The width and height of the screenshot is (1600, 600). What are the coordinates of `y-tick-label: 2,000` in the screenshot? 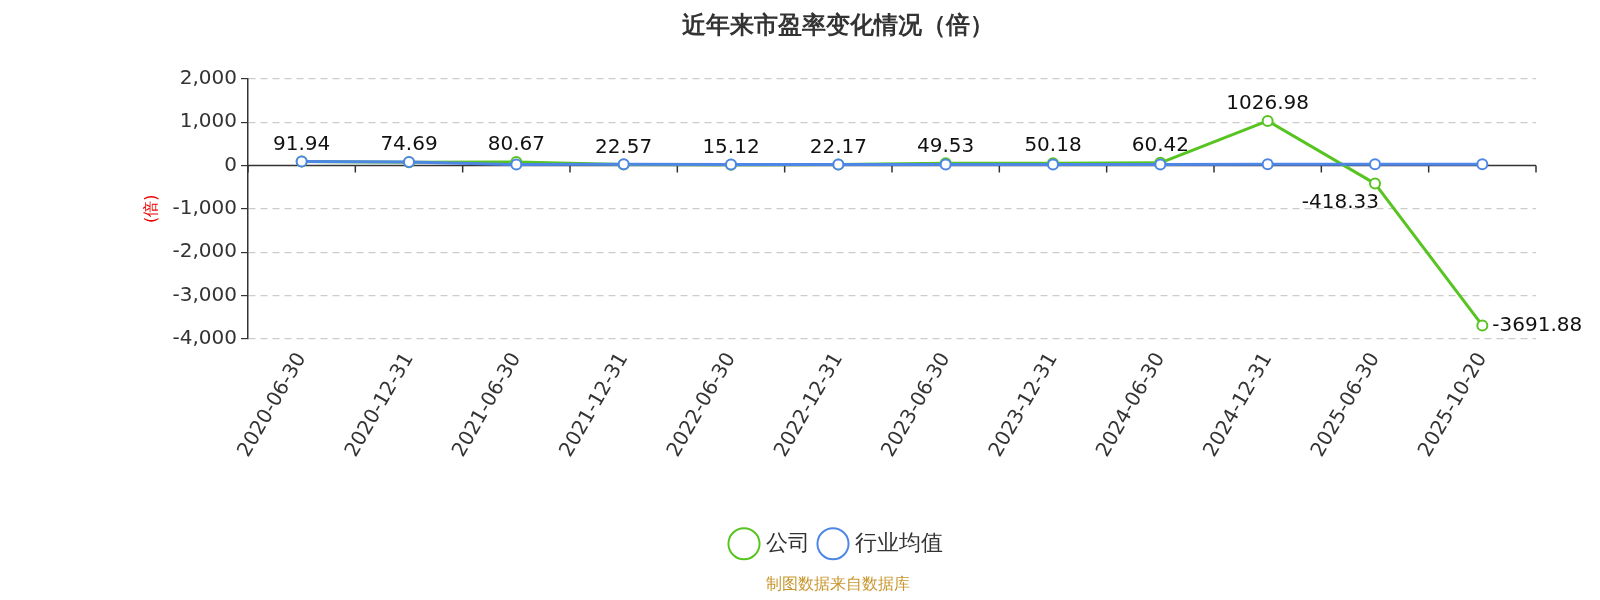 It's located at (208, 77).